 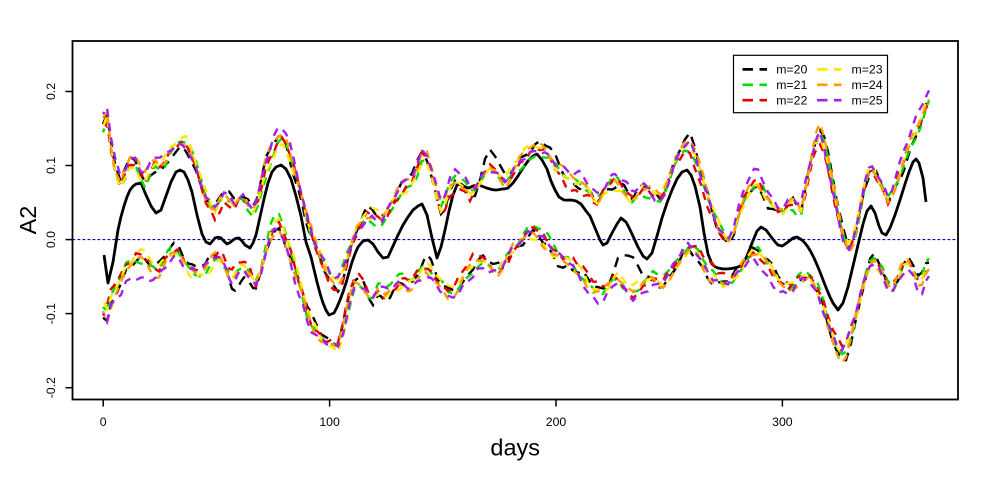 What do you see at coordinates (329, 422) in the screenshot?
I see `svg-text: 100` at bounding box center [329, 422].